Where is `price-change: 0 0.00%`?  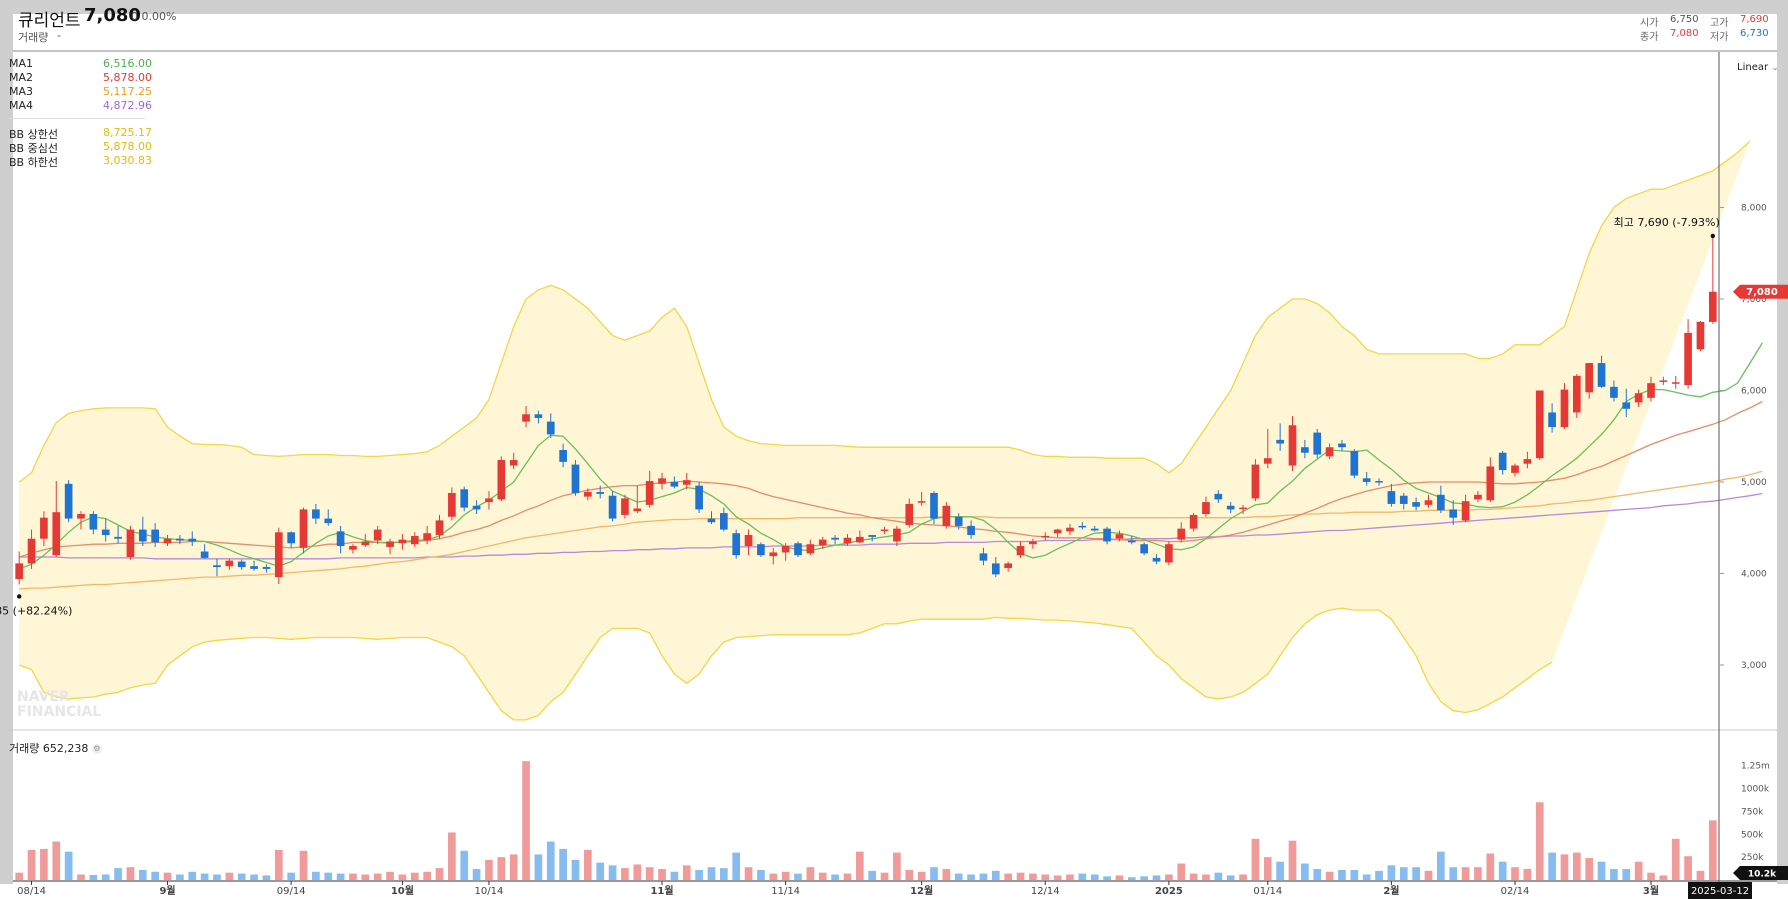
price-change: 0 0.00% is located at coordinates (154, 16).